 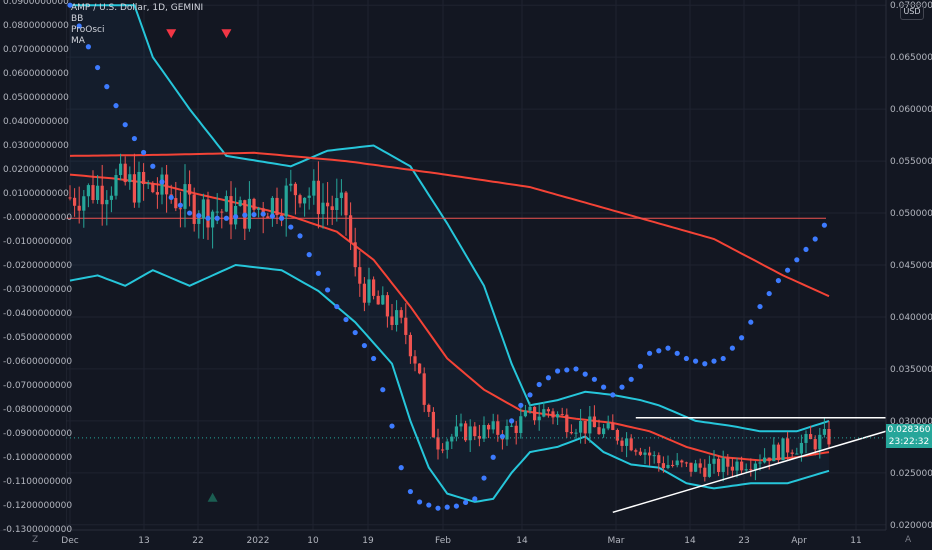 I want to click on time-axis-tick-label: 23, so click(x=743, y=541).